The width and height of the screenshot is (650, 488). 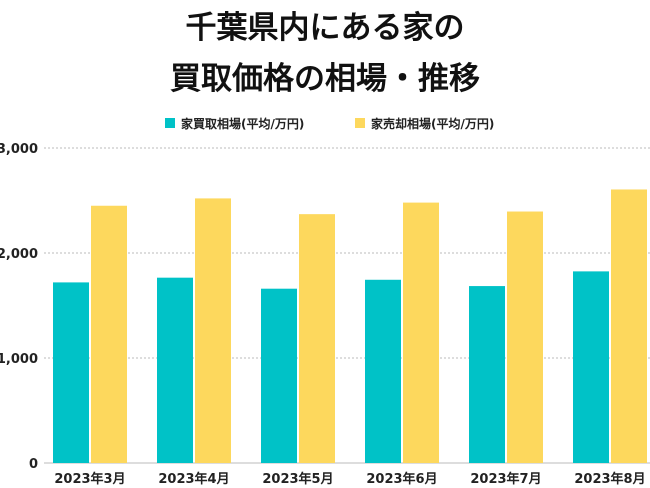 What do you see at coordinates (329, 123) in the screenshot?
I see `legend: 家買取相場(平均/万円) 家売却相場(平均/万円)` at bounding box center [329, 123].